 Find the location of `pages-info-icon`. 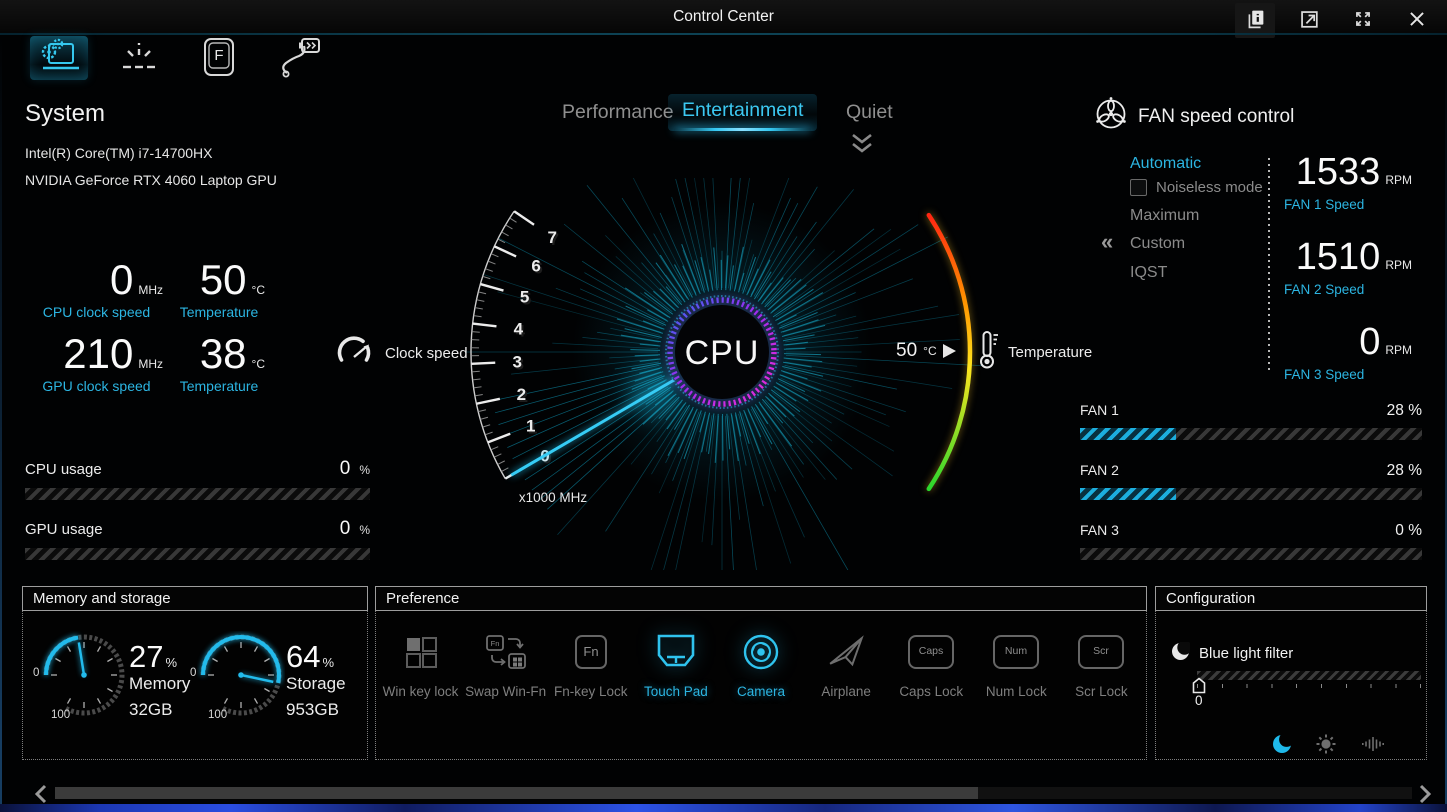

pages-info-icon is located at coordinates (1255, 20).